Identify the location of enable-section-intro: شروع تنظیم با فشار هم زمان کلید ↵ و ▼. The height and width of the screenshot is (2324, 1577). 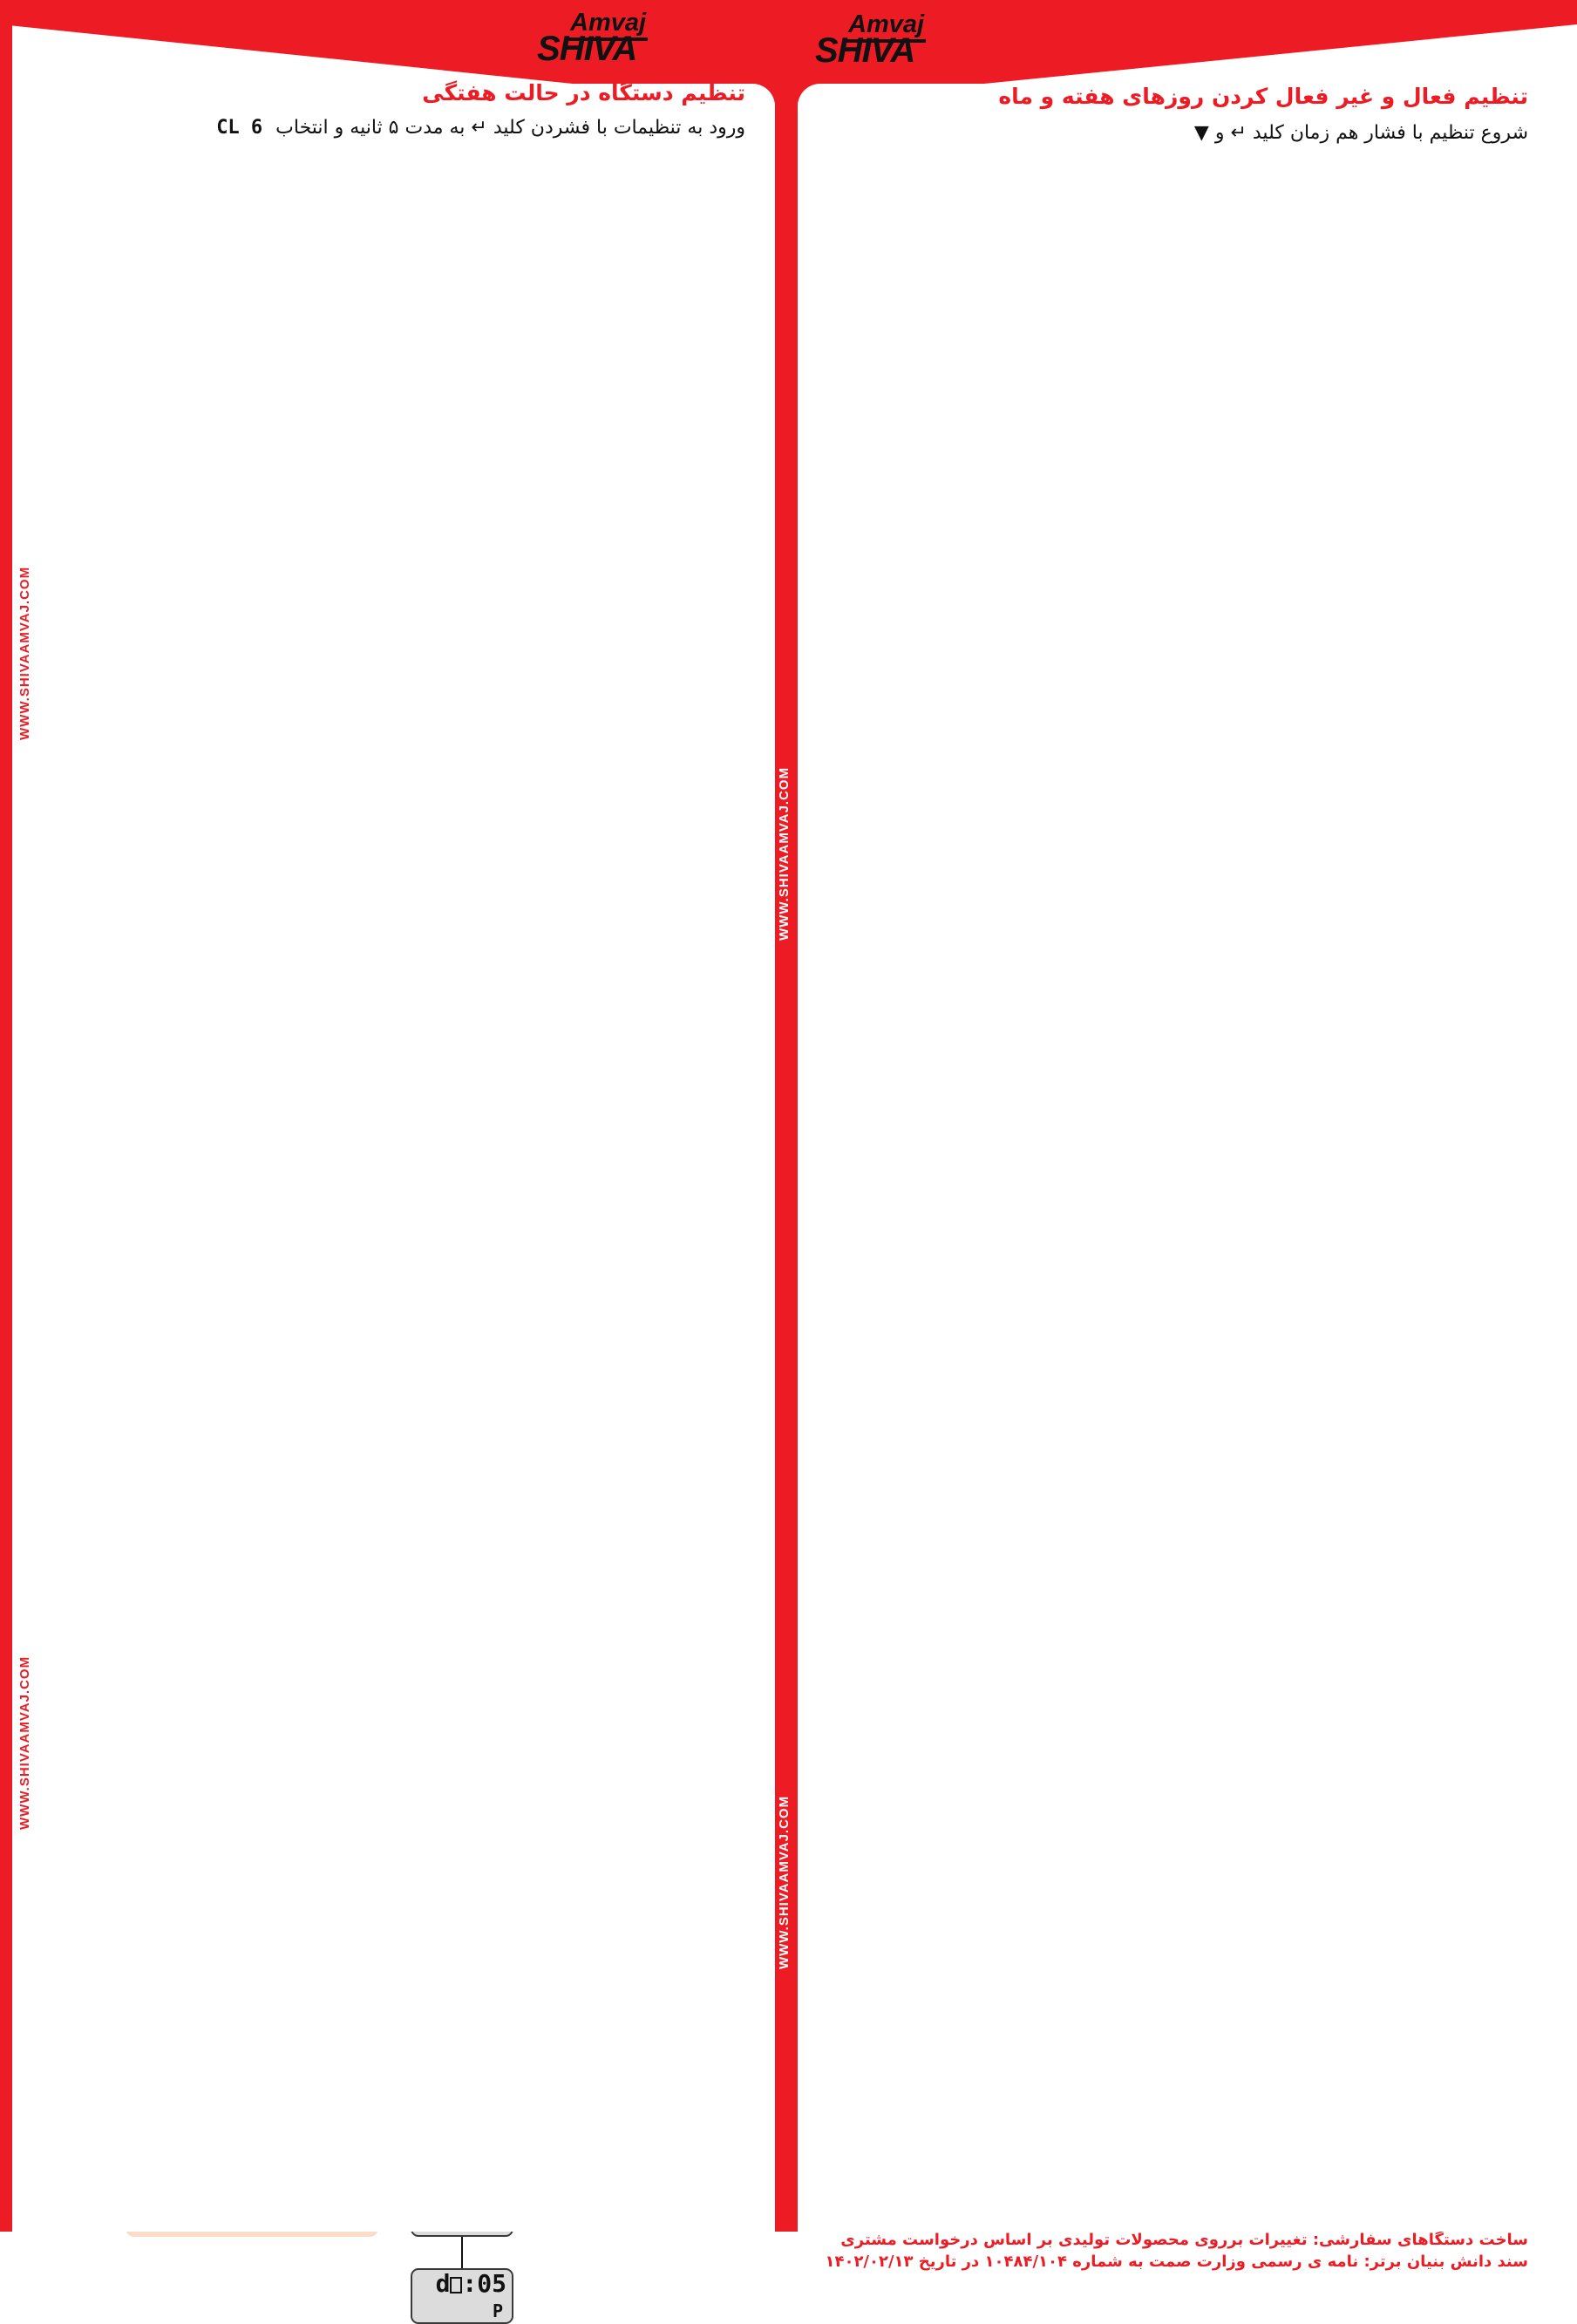
(1360, 133).